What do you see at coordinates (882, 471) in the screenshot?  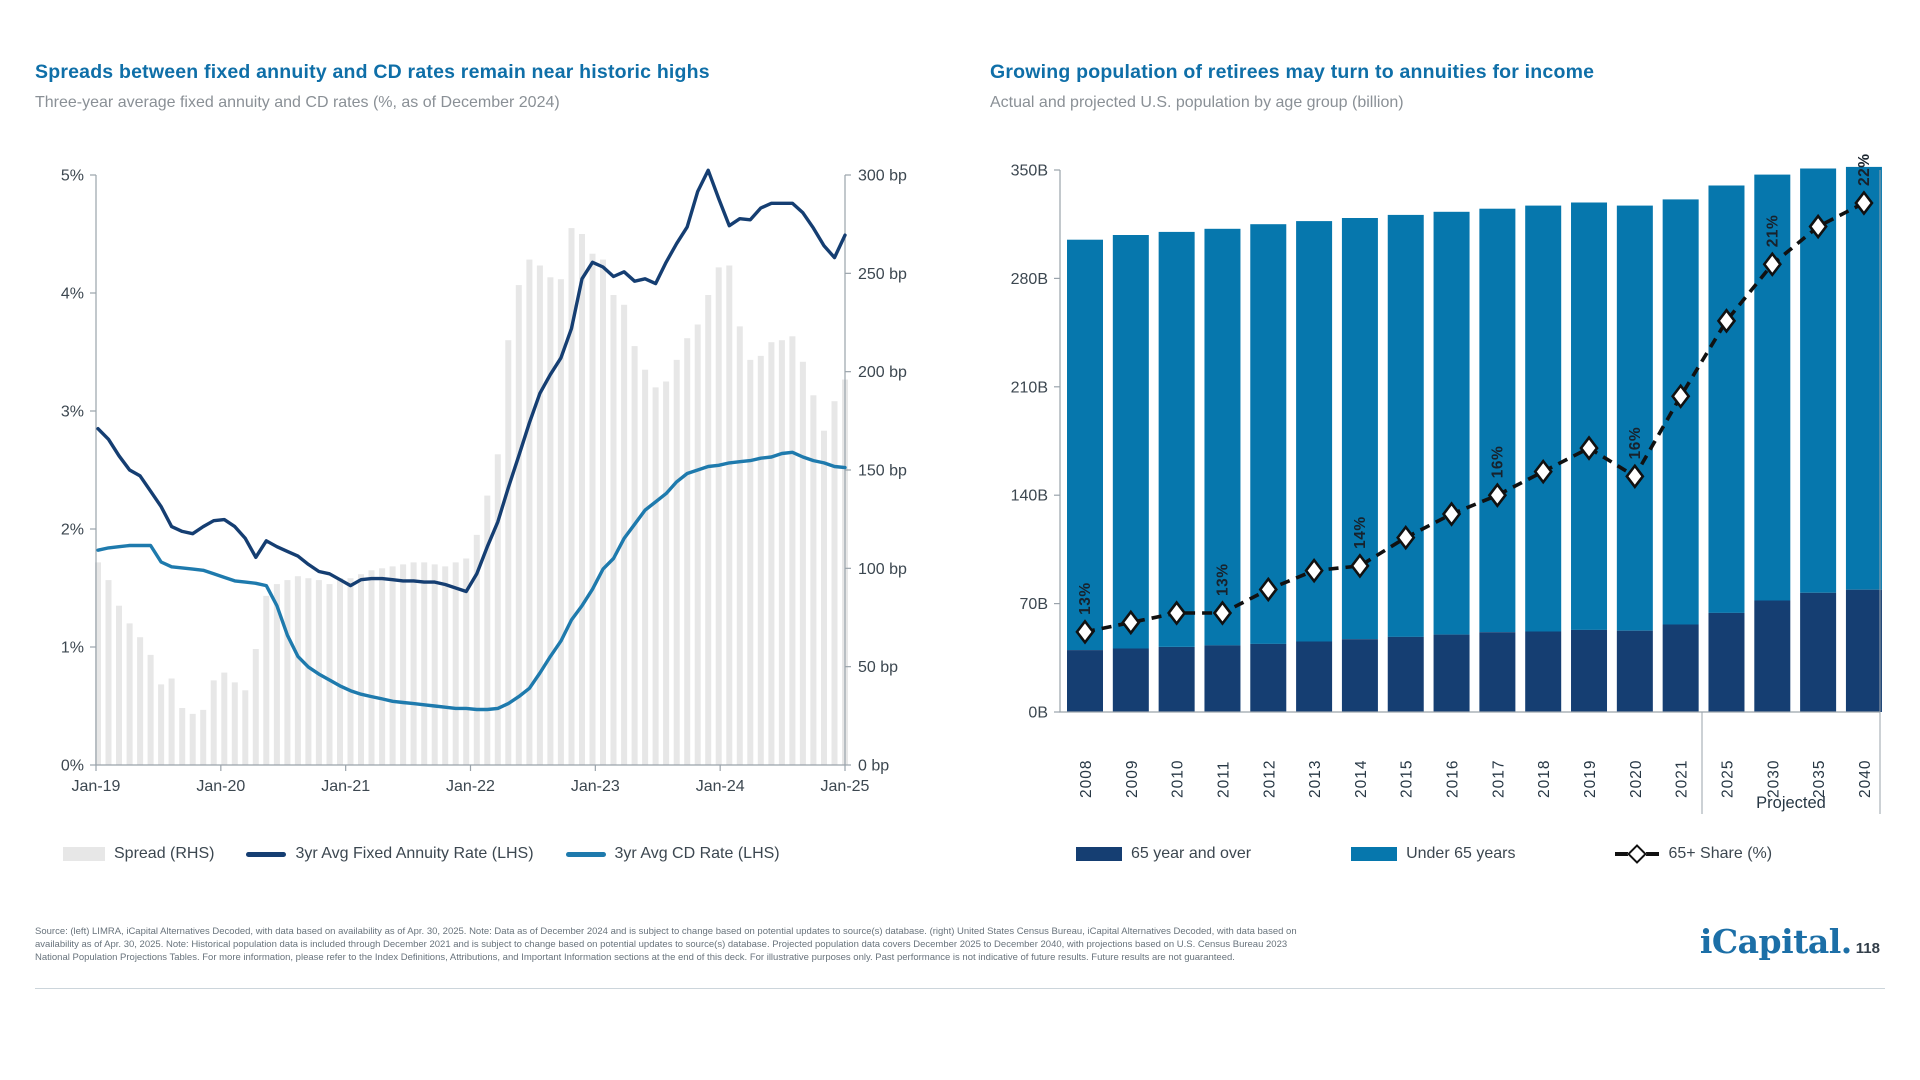 I see `svg-text: 150 bp` at bounding box center [882, 471].